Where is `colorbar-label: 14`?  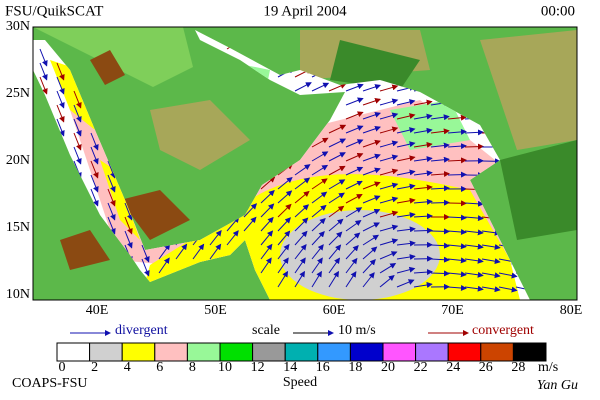 colorbar-label: 14 is located at coordinates (290, 367).